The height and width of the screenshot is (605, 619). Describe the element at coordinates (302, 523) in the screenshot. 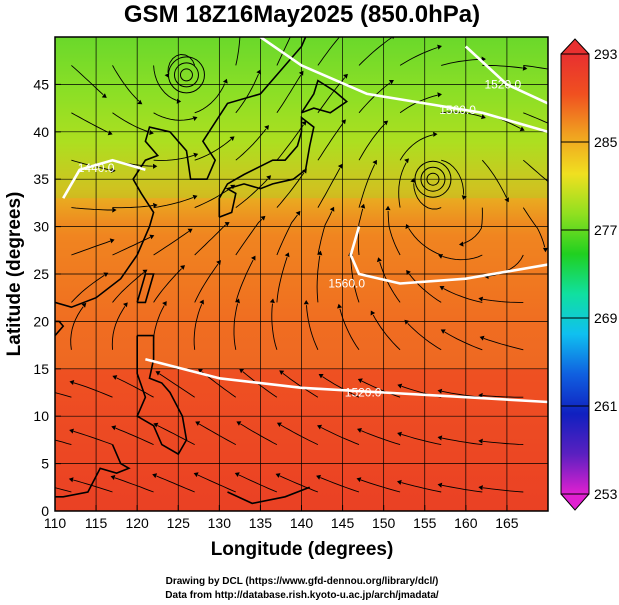

I see `x-tick-label: 140` at that location.